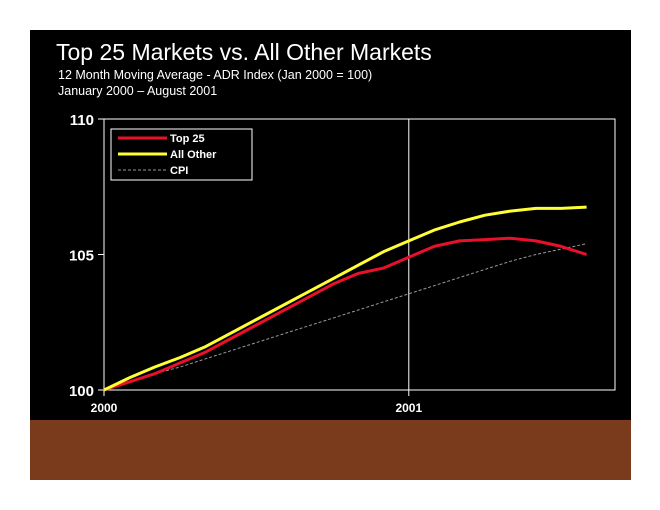 Image resolution: width=660 pixels, height=510 pixels. What do you see at coordinates (104, 408) in the screenshot?
I see `x-tick-label: 2000` at bounding box center [104, 408].